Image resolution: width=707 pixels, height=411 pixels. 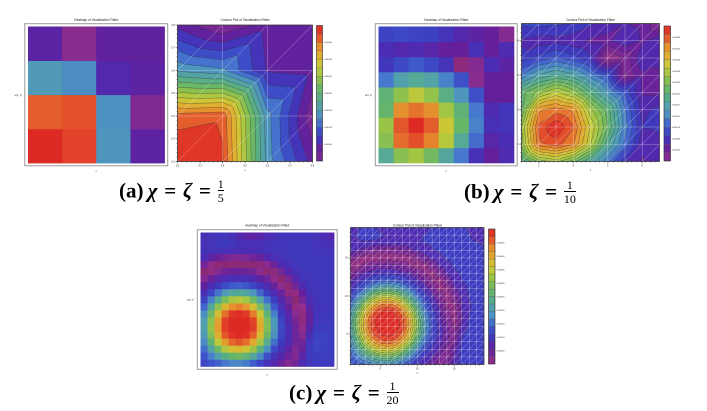 I want to click on svg-text: 0.00021, so click(x=676, y=106).